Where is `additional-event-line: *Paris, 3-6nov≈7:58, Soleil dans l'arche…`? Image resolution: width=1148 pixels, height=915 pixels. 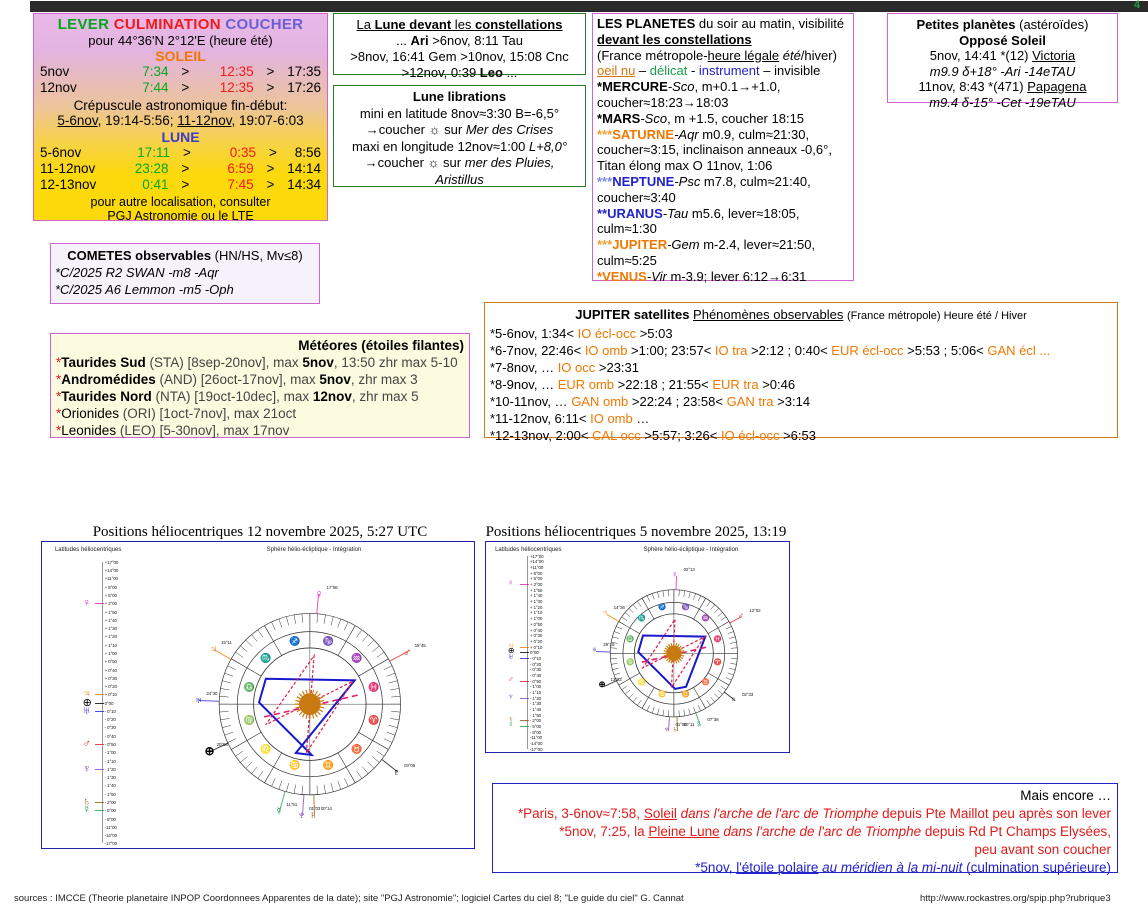
additional-event-line: *Paris, 3-6nov≈7:58, Soleil dans l'arche… is located at coordinates (805, 814).